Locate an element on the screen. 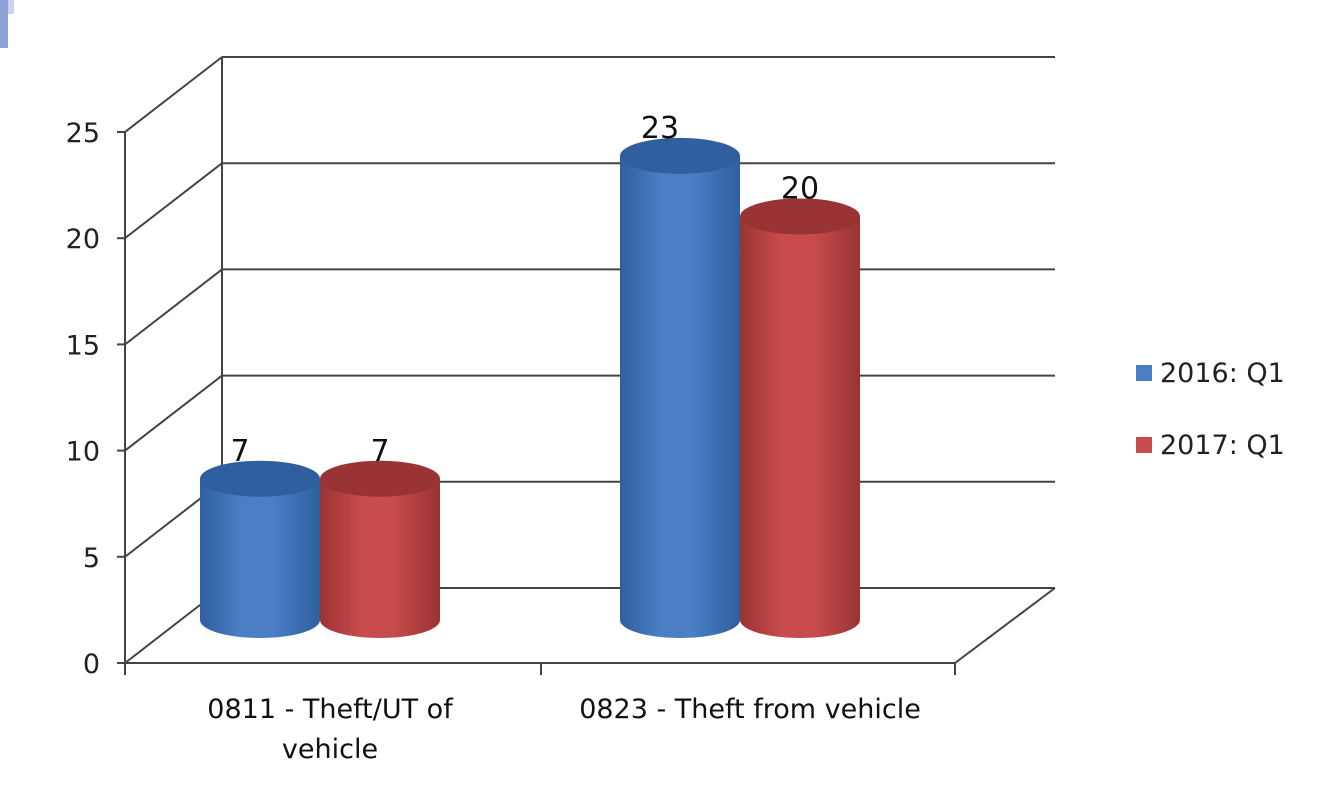  legend-label-2016: 2016: Q1 is located at coordinates (1222, 373).